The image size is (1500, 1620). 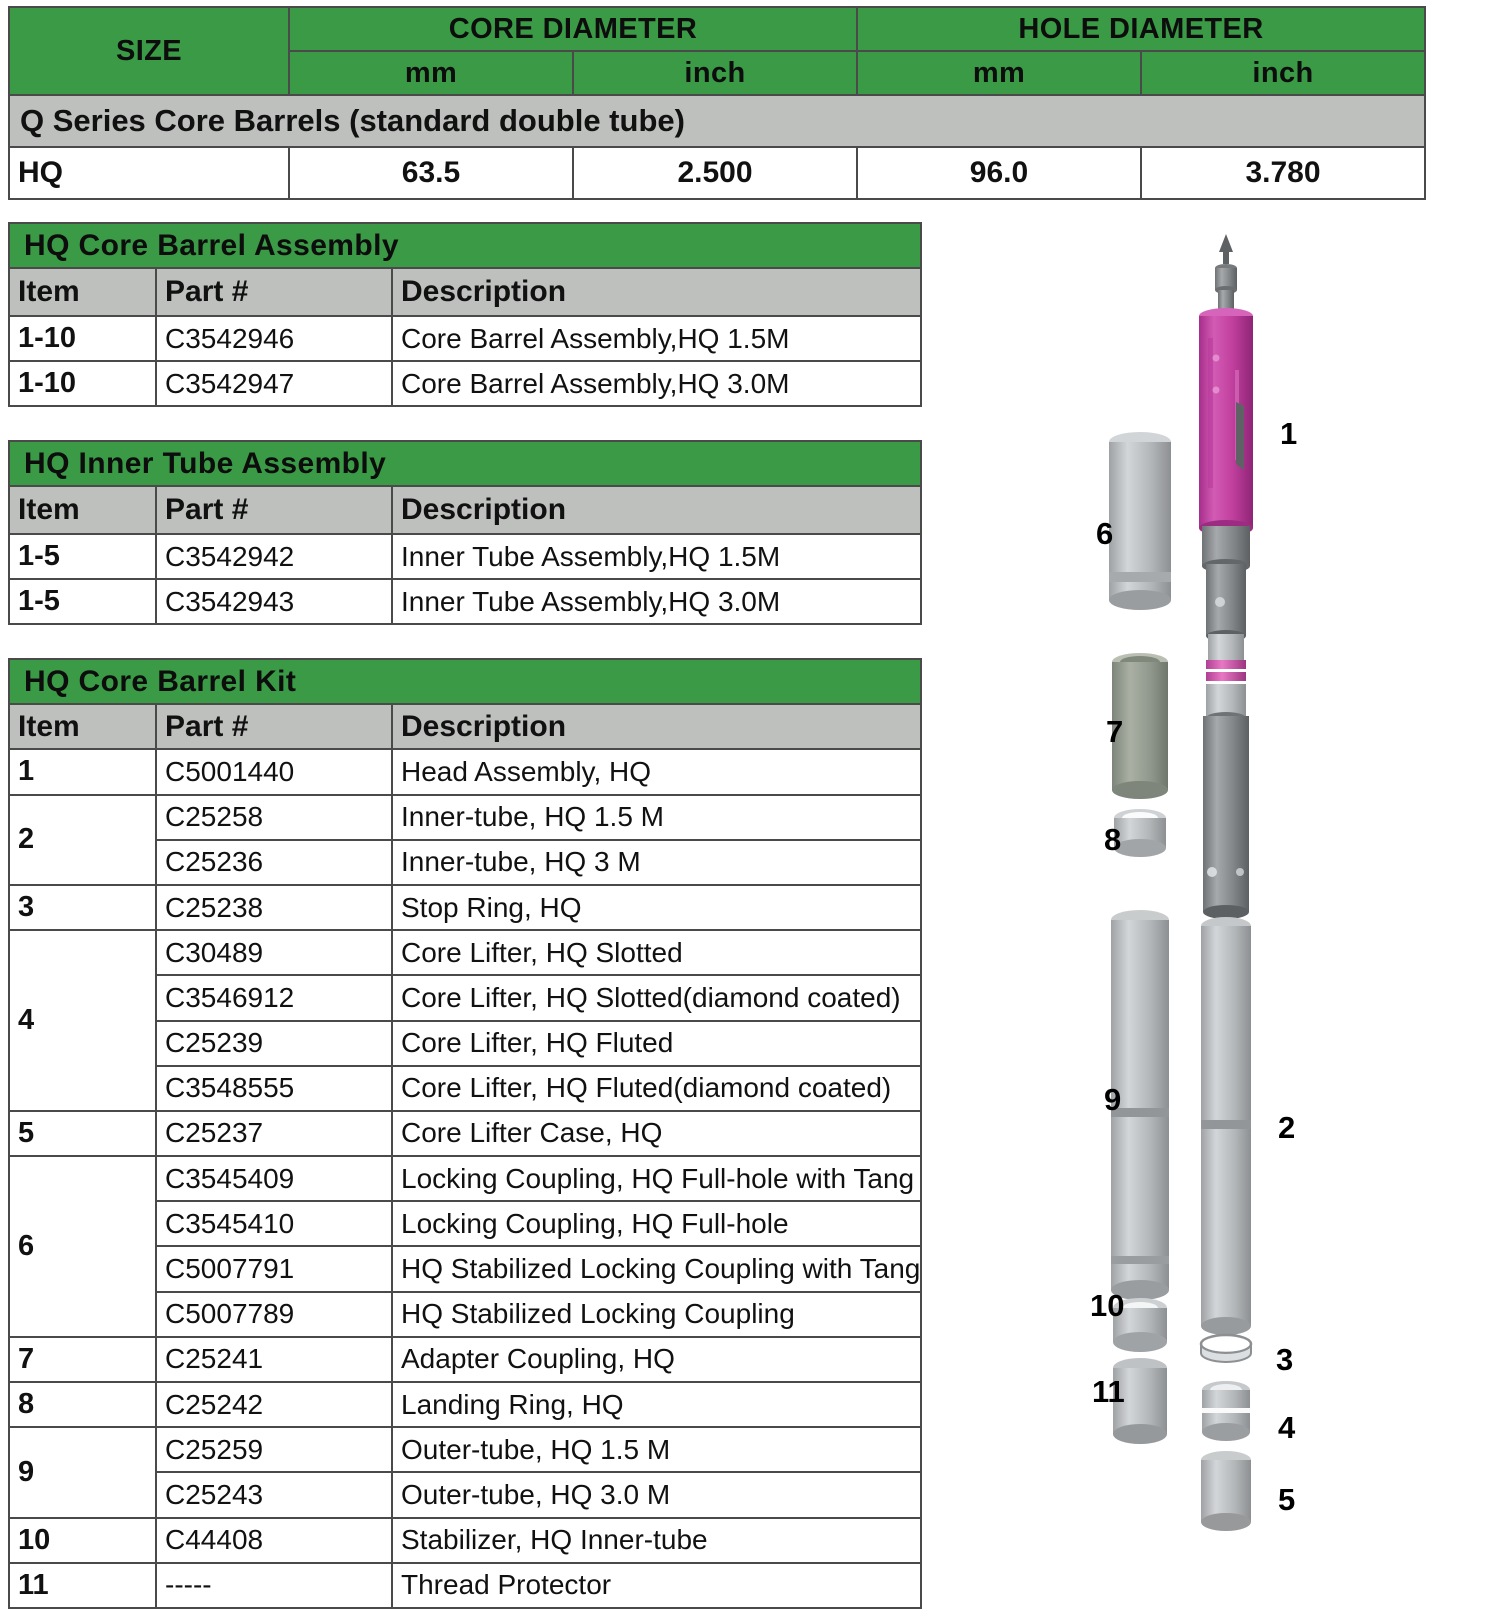 I want to click on spec-header-core-inch: inch, so click(x=715, y=73).